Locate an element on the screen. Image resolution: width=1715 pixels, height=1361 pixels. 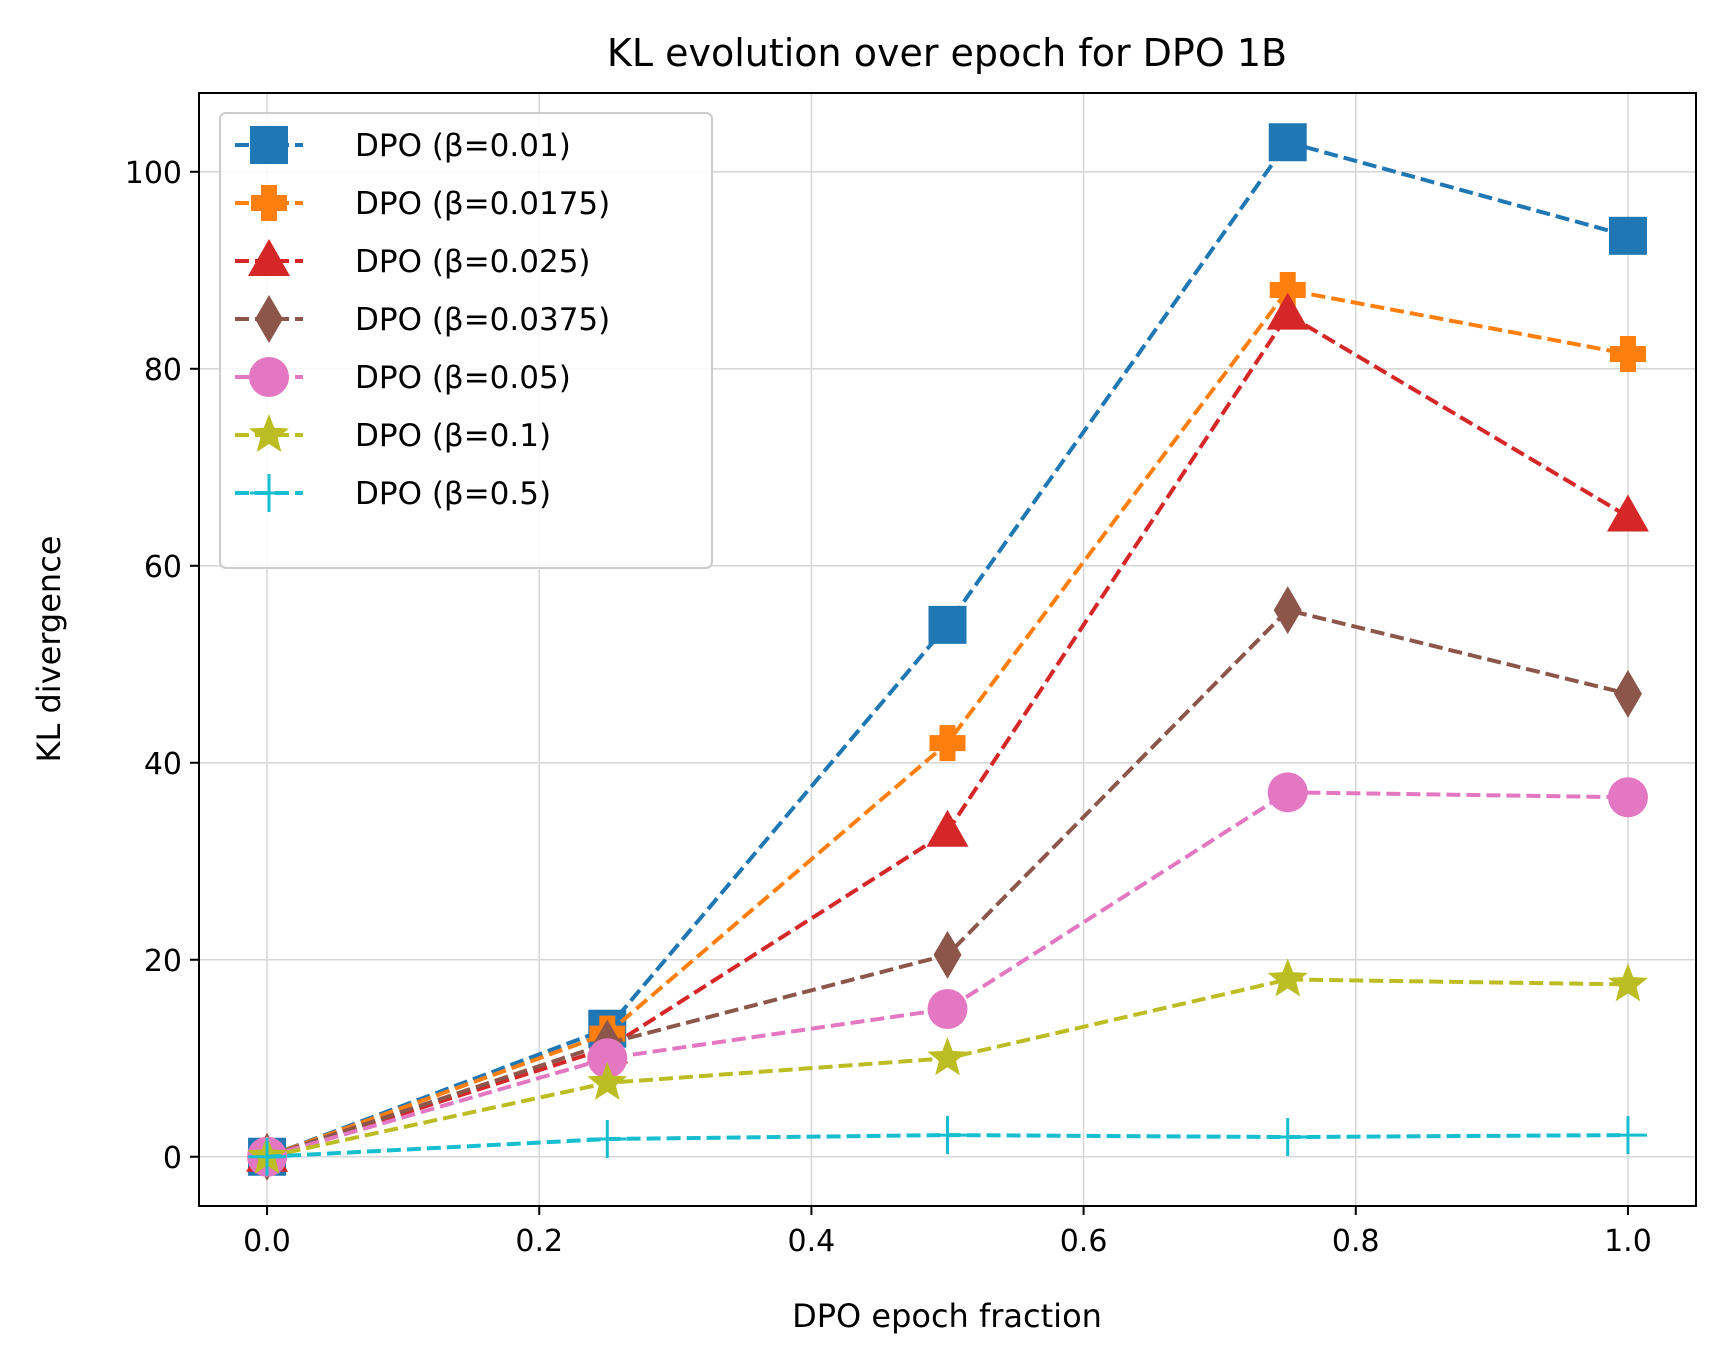
legend-entry: DPO (β=0.0175) is located at coordinates (422, 203).